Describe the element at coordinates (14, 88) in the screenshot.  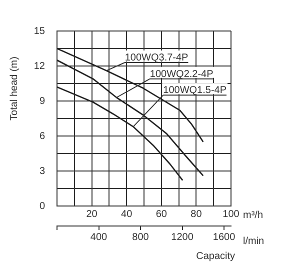
I see `y-axis-title: Total head (m)` at that location.